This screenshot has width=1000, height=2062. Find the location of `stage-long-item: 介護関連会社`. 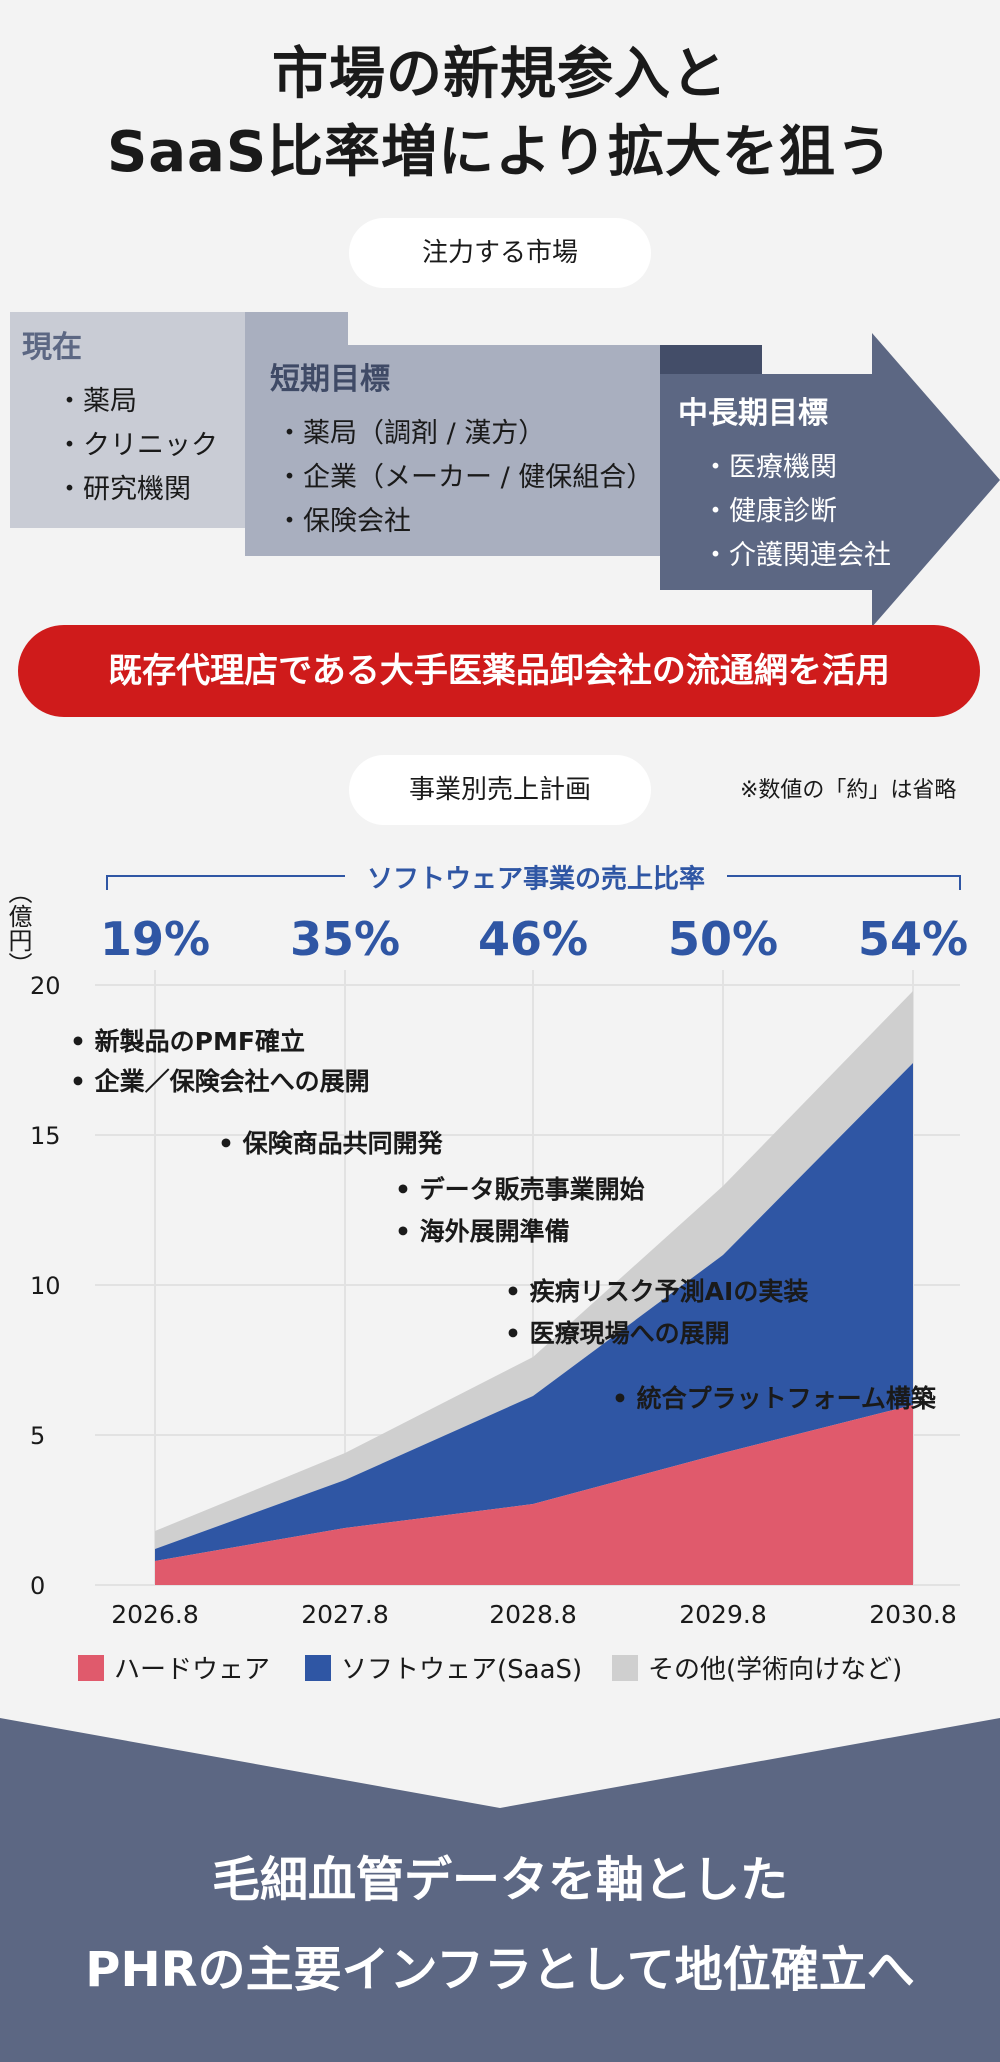

stage-long-item: 介護関連会社 is located at coordinates (796, 556).